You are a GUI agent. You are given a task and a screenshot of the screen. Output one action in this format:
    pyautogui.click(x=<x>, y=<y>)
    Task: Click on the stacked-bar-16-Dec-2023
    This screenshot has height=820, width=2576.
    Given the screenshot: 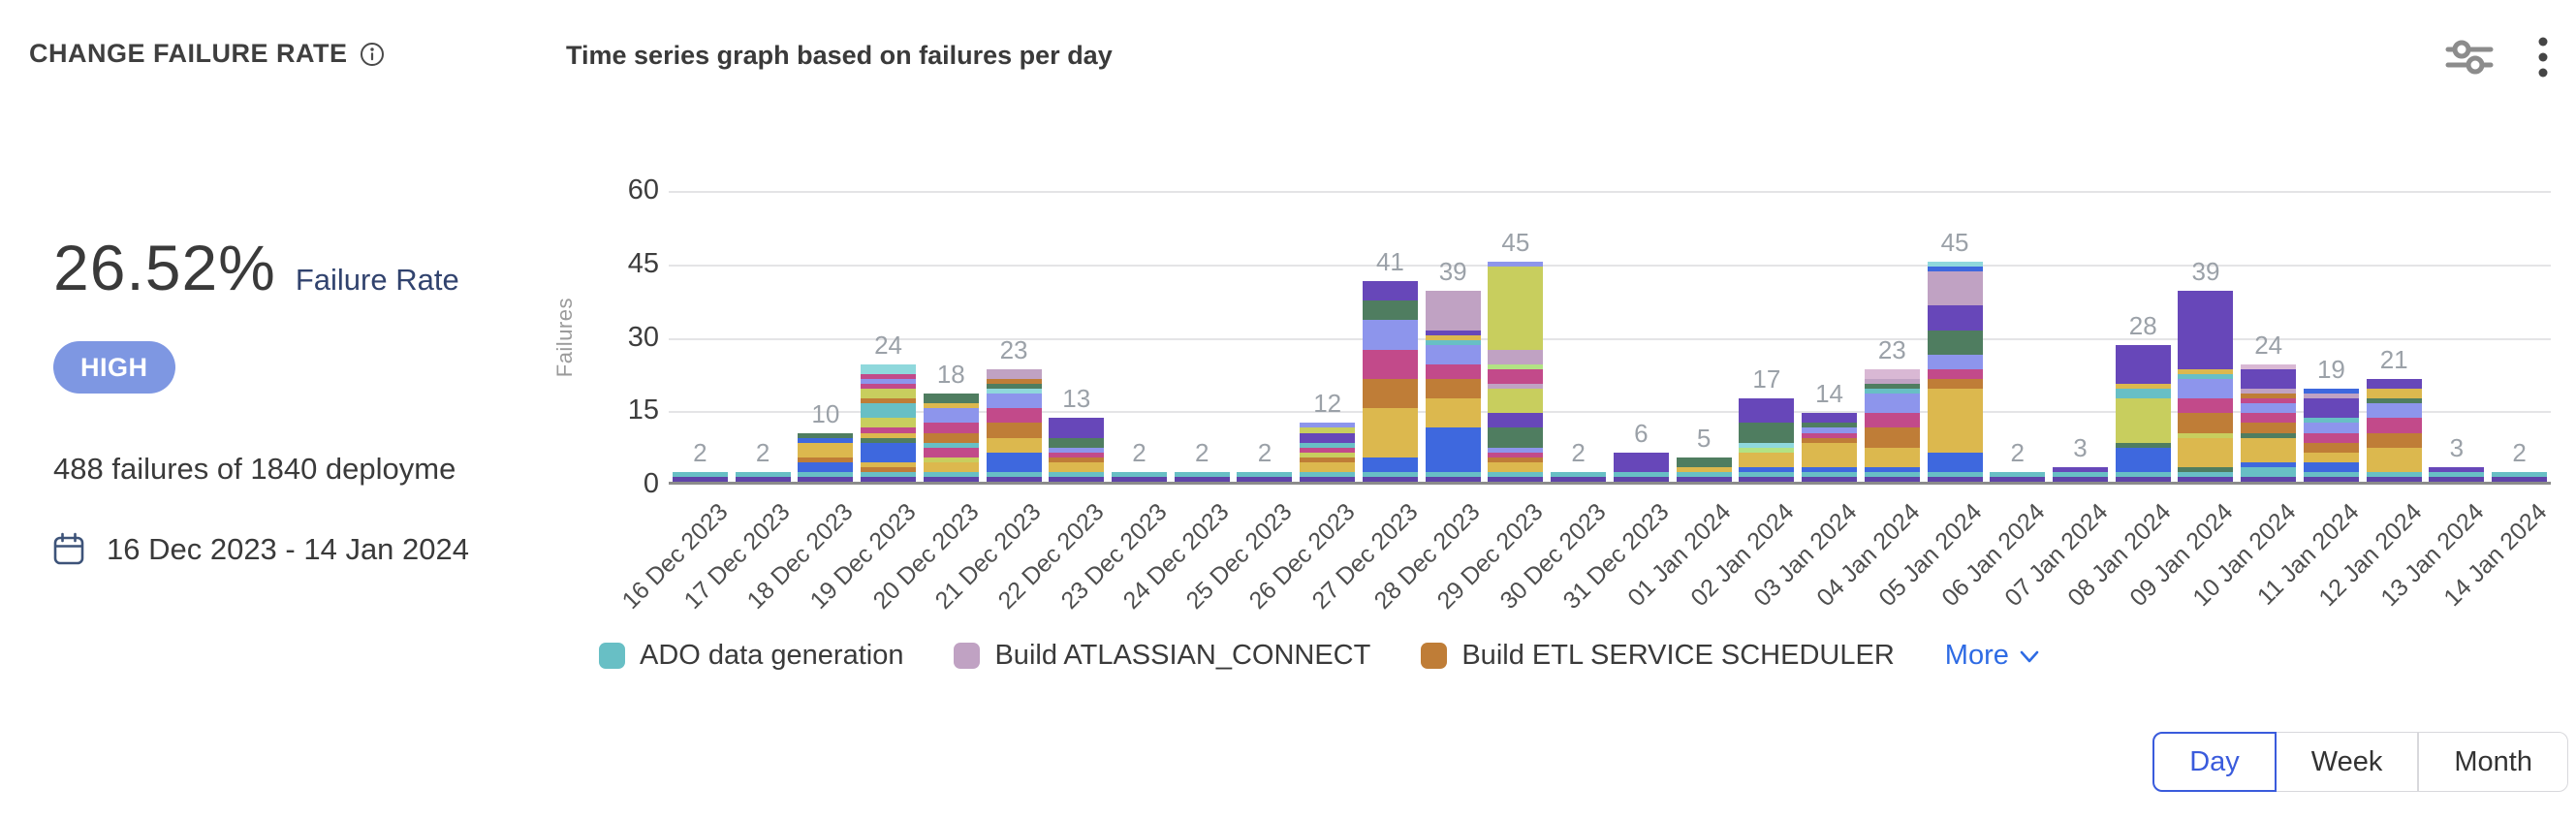 What is the action you would take?
    pyautogui.click(x=700, y=476)
    